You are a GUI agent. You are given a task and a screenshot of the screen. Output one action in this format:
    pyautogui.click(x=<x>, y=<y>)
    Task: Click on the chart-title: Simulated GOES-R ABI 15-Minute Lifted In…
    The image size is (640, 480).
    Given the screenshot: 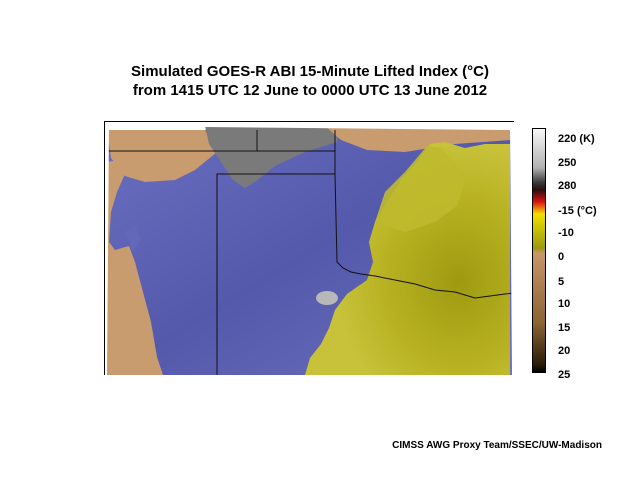 What is the action you would take?
    pyautogui.click(x=310, y=81)
    